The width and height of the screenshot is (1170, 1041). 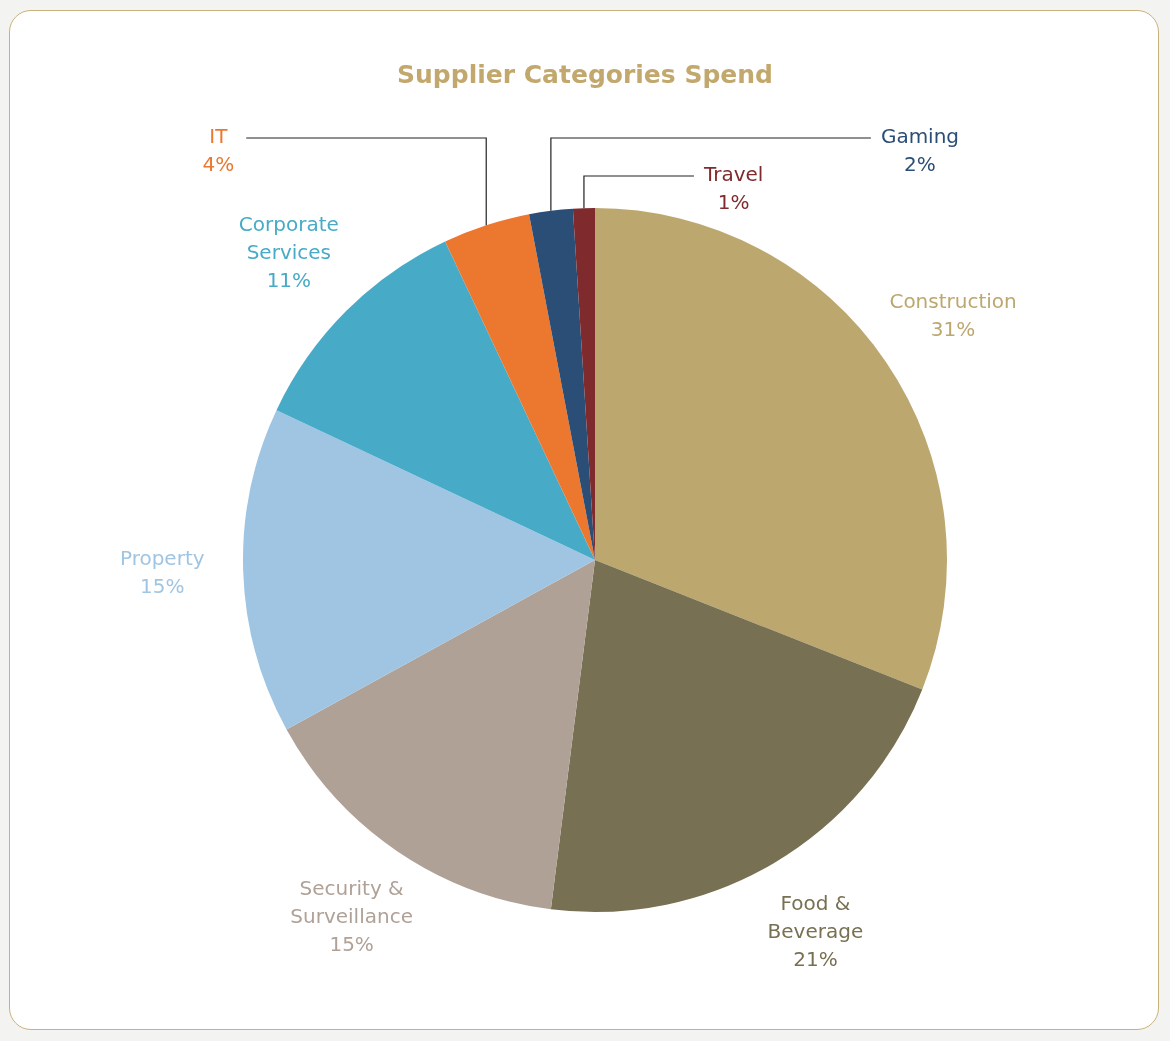 I want to click on slice-label: Security & Surveillance, so click(x=351, y=902).